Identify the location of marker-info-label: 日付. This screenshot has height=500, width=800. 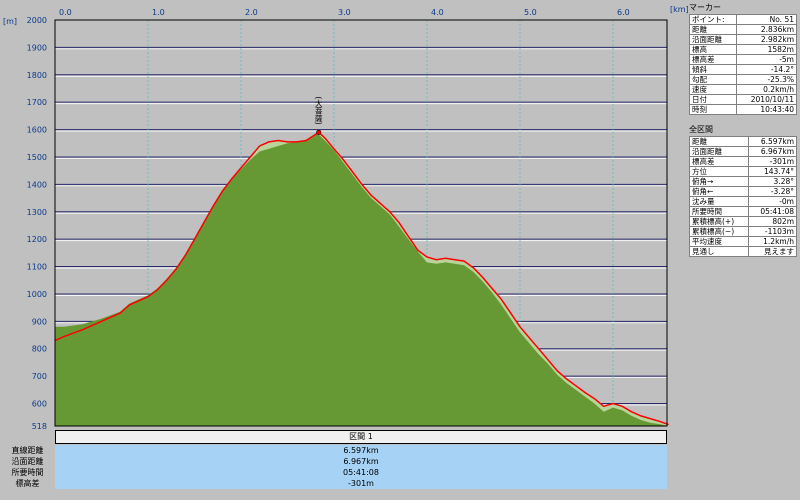
(713, 99).